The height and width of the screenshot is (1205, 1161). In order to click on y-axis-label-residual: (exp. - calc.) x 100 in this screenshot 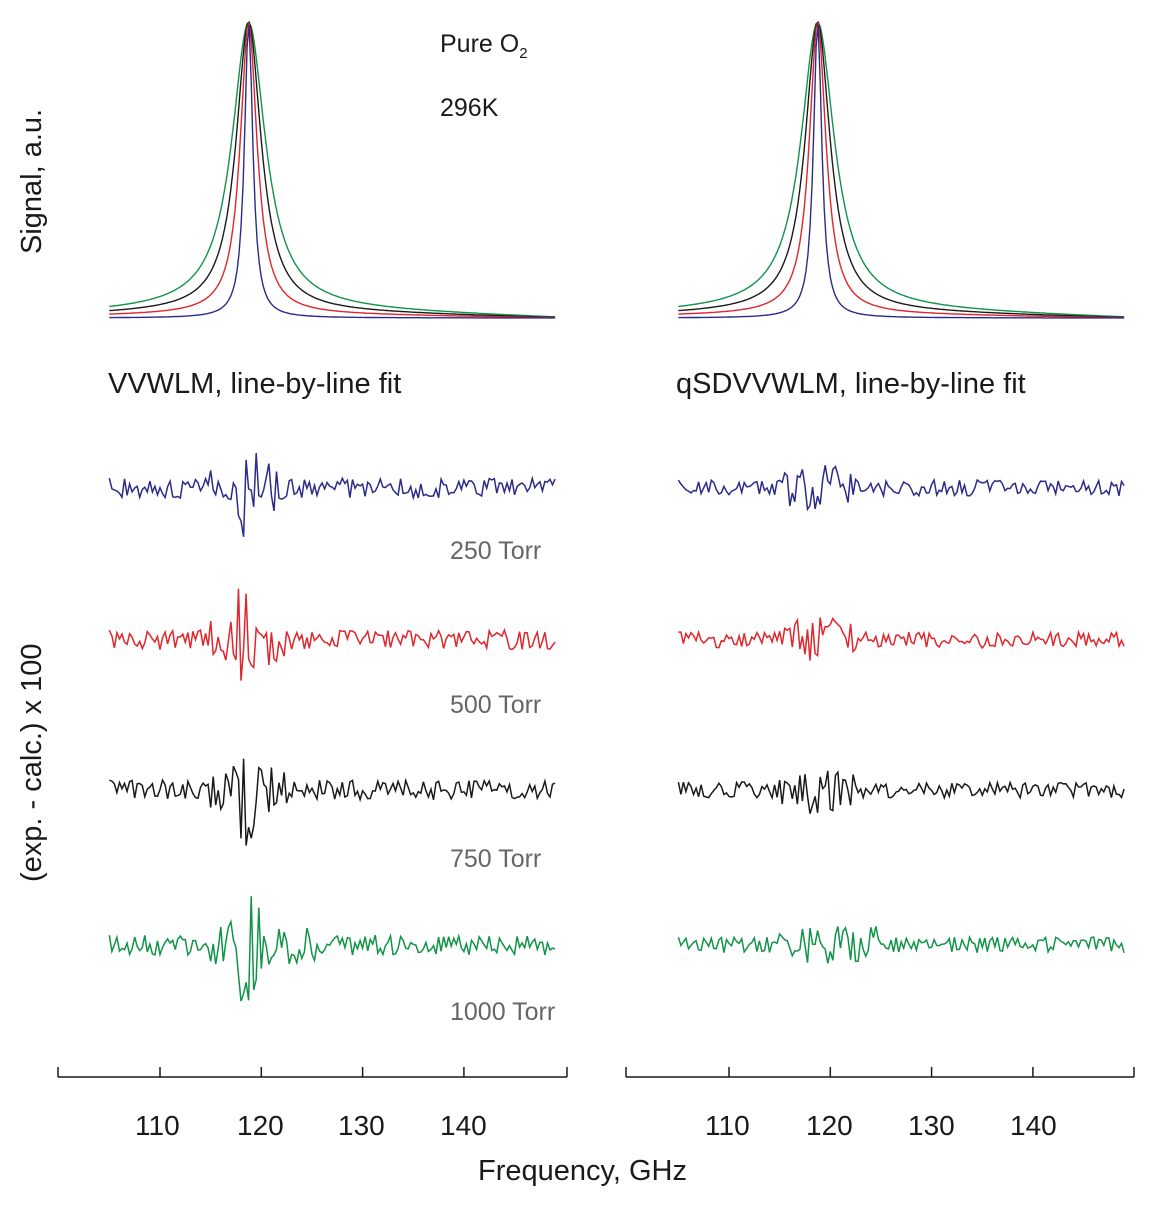, I will do `click(32, 762)`.